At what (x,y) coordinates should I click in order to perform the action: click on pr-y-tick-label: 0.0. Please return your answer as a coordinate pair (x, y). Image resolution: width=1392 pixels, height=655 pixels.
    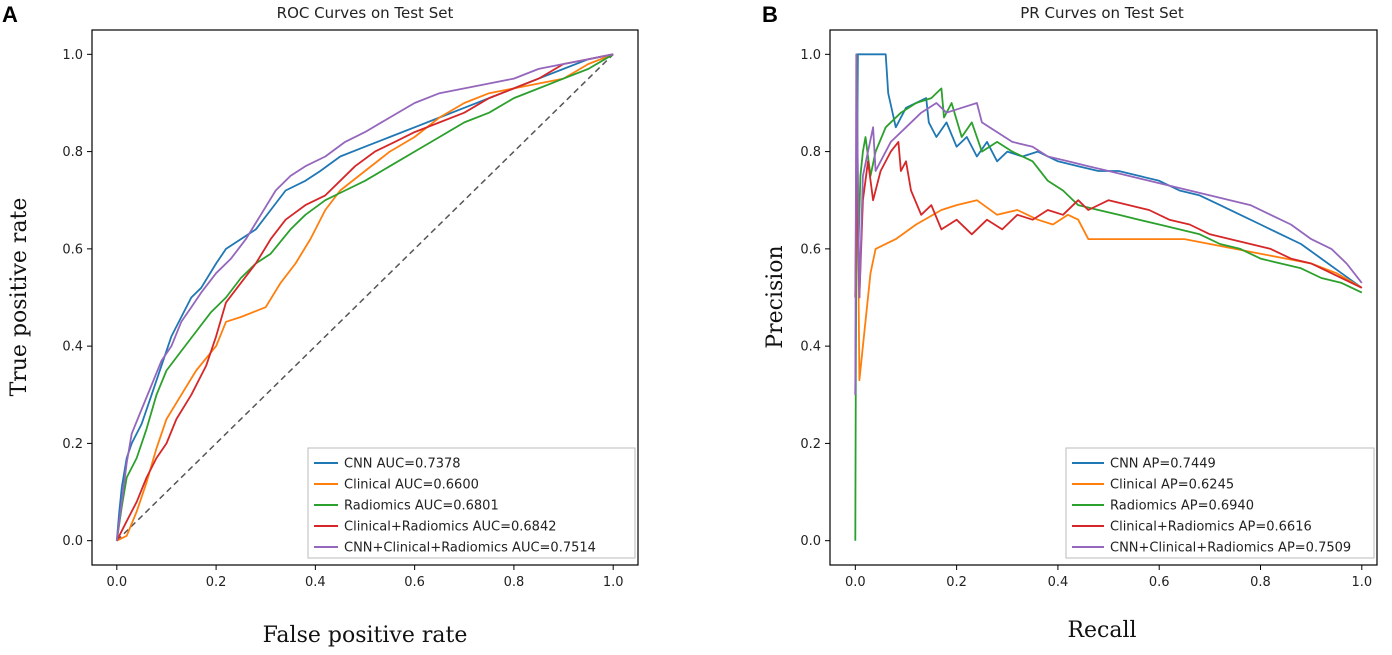
    Looking at the image, I should click on (810, 541).